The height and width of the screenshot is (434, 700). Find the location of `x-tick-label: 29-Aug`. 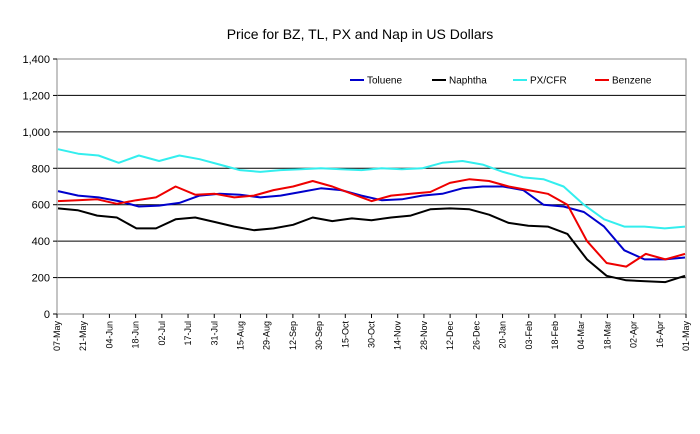

x-tick-label: 29-Aug is located at coordinates (267, 335).